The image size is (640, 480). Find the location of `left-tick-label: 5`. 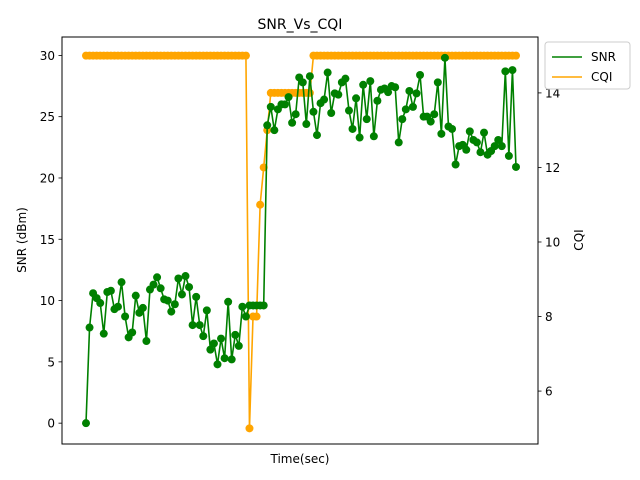

left-tick-label: 5 is located at coordinates (51, 362).